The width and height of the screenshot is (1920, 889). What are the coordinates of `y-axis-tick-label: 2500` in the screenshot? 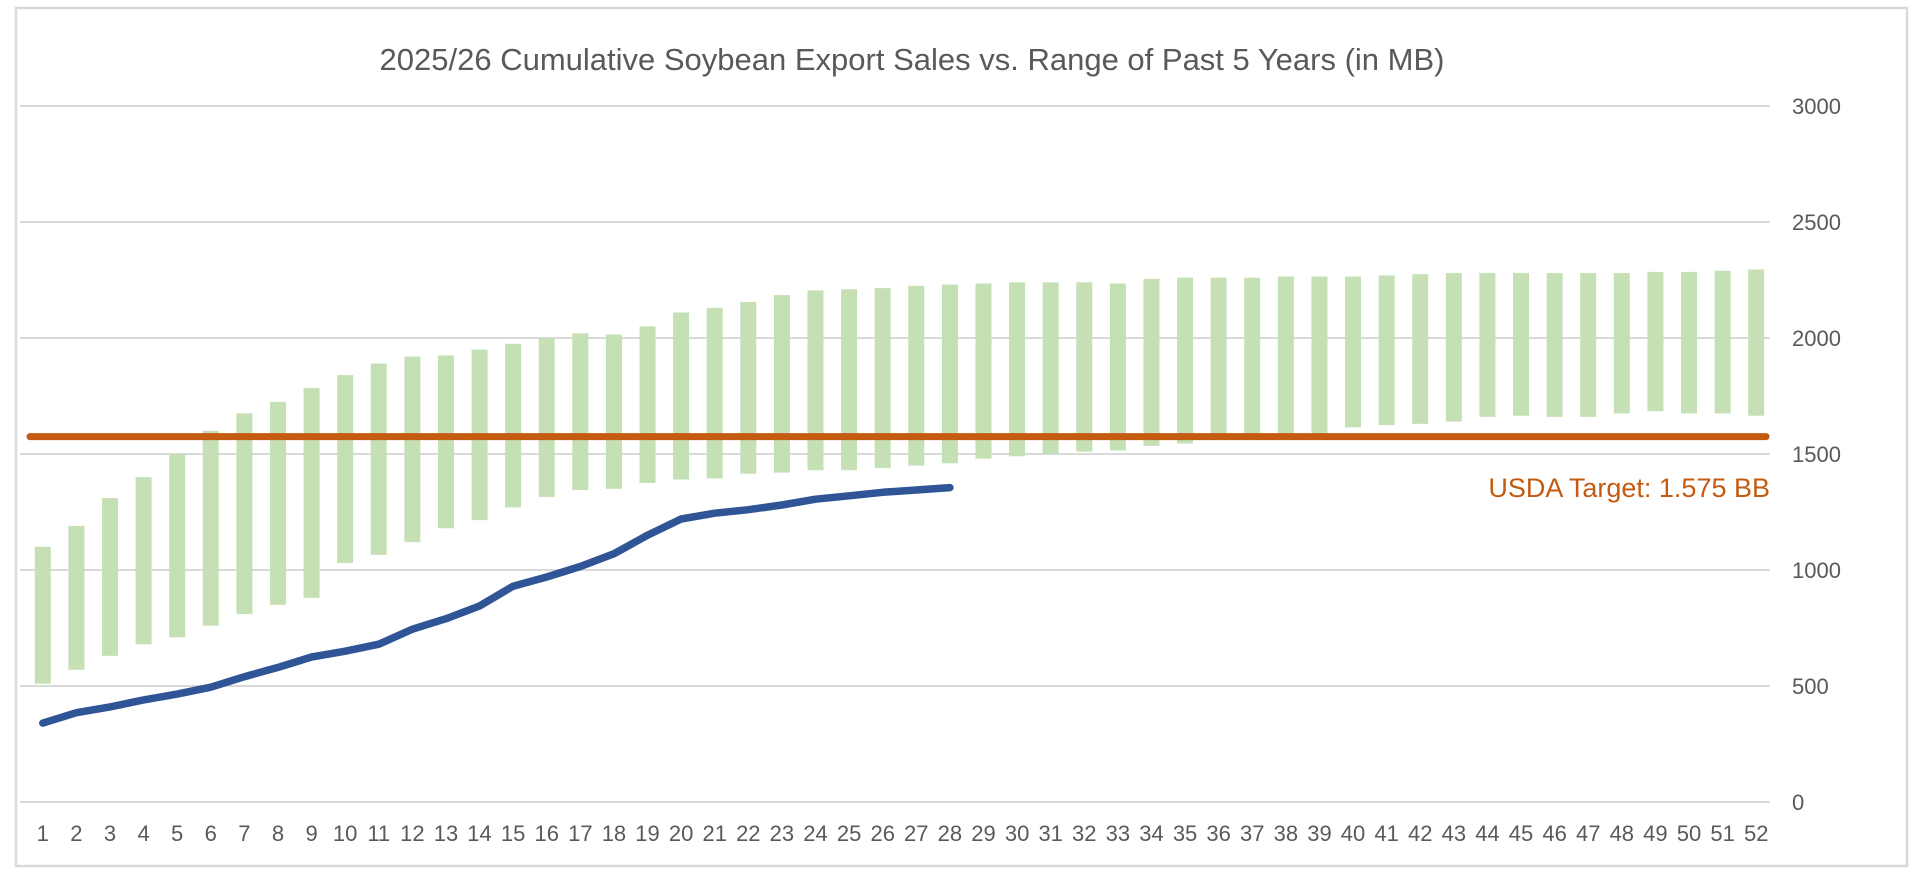 It's located at (1816, 222).